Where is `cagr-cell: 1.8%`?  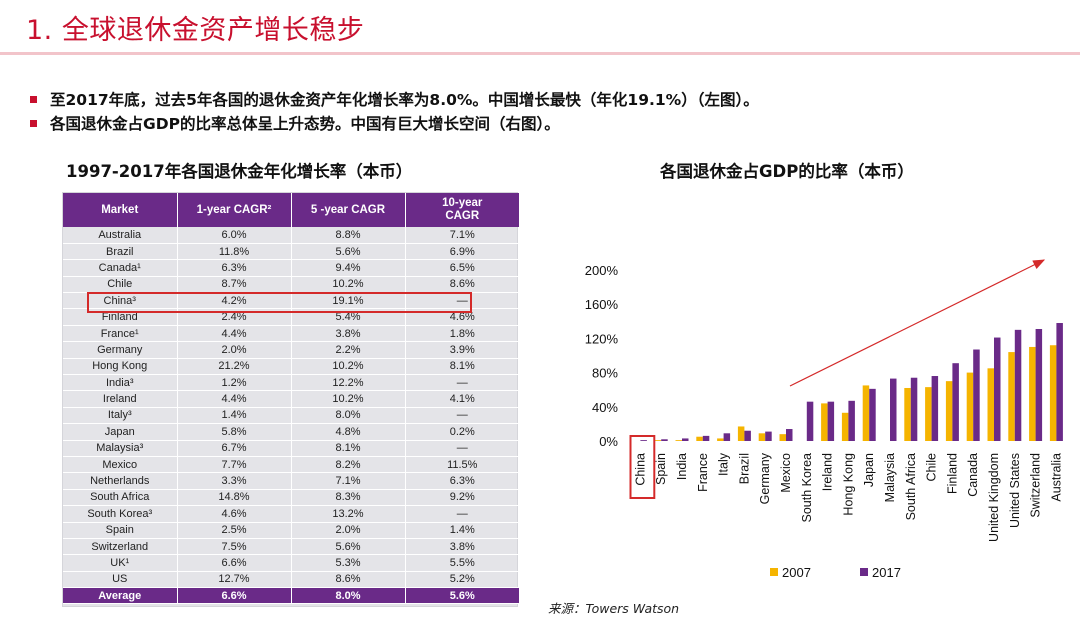 cagr-cell: 1.8% is located at coordinates (462, 334).